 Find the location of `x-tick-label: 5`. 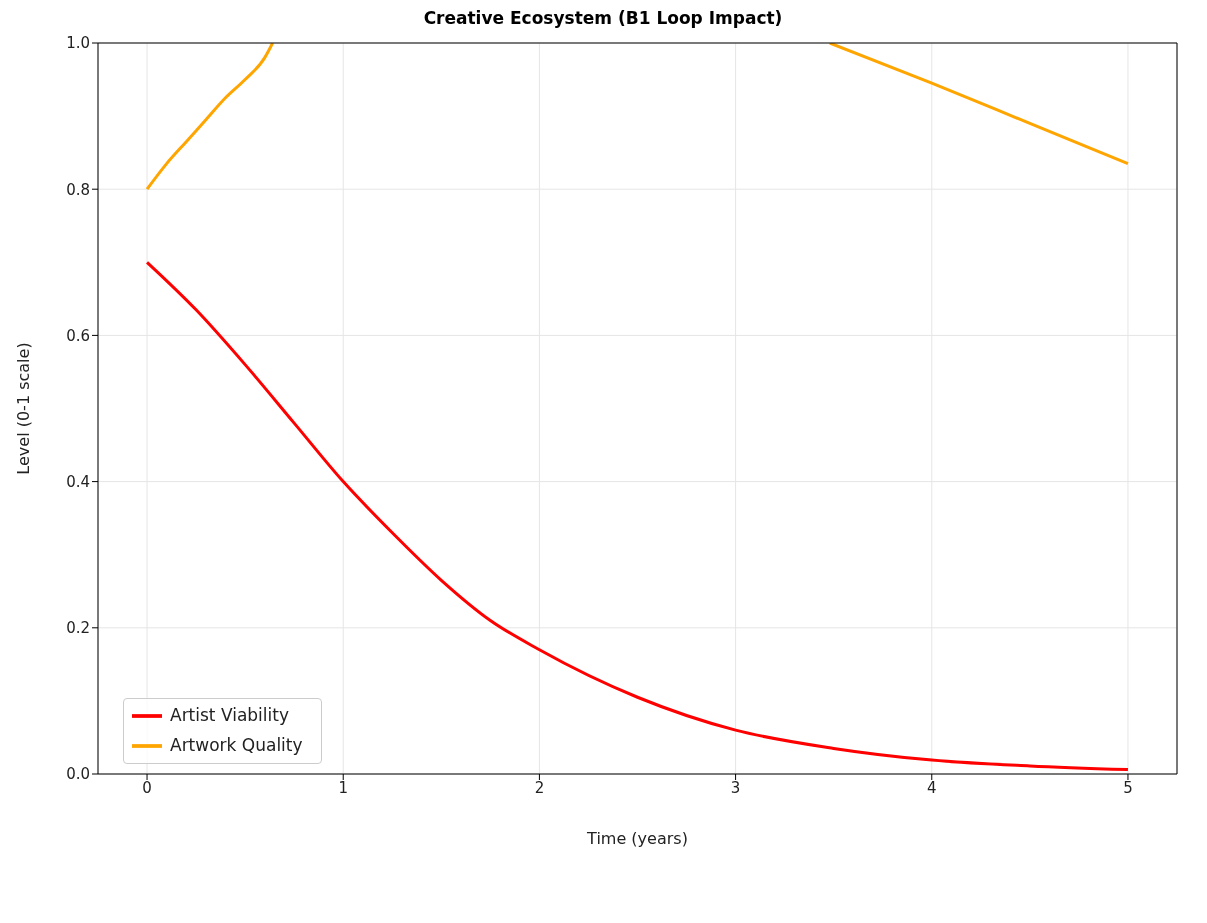

x-tick-label: 5 is located at coordinates (1128, 787).